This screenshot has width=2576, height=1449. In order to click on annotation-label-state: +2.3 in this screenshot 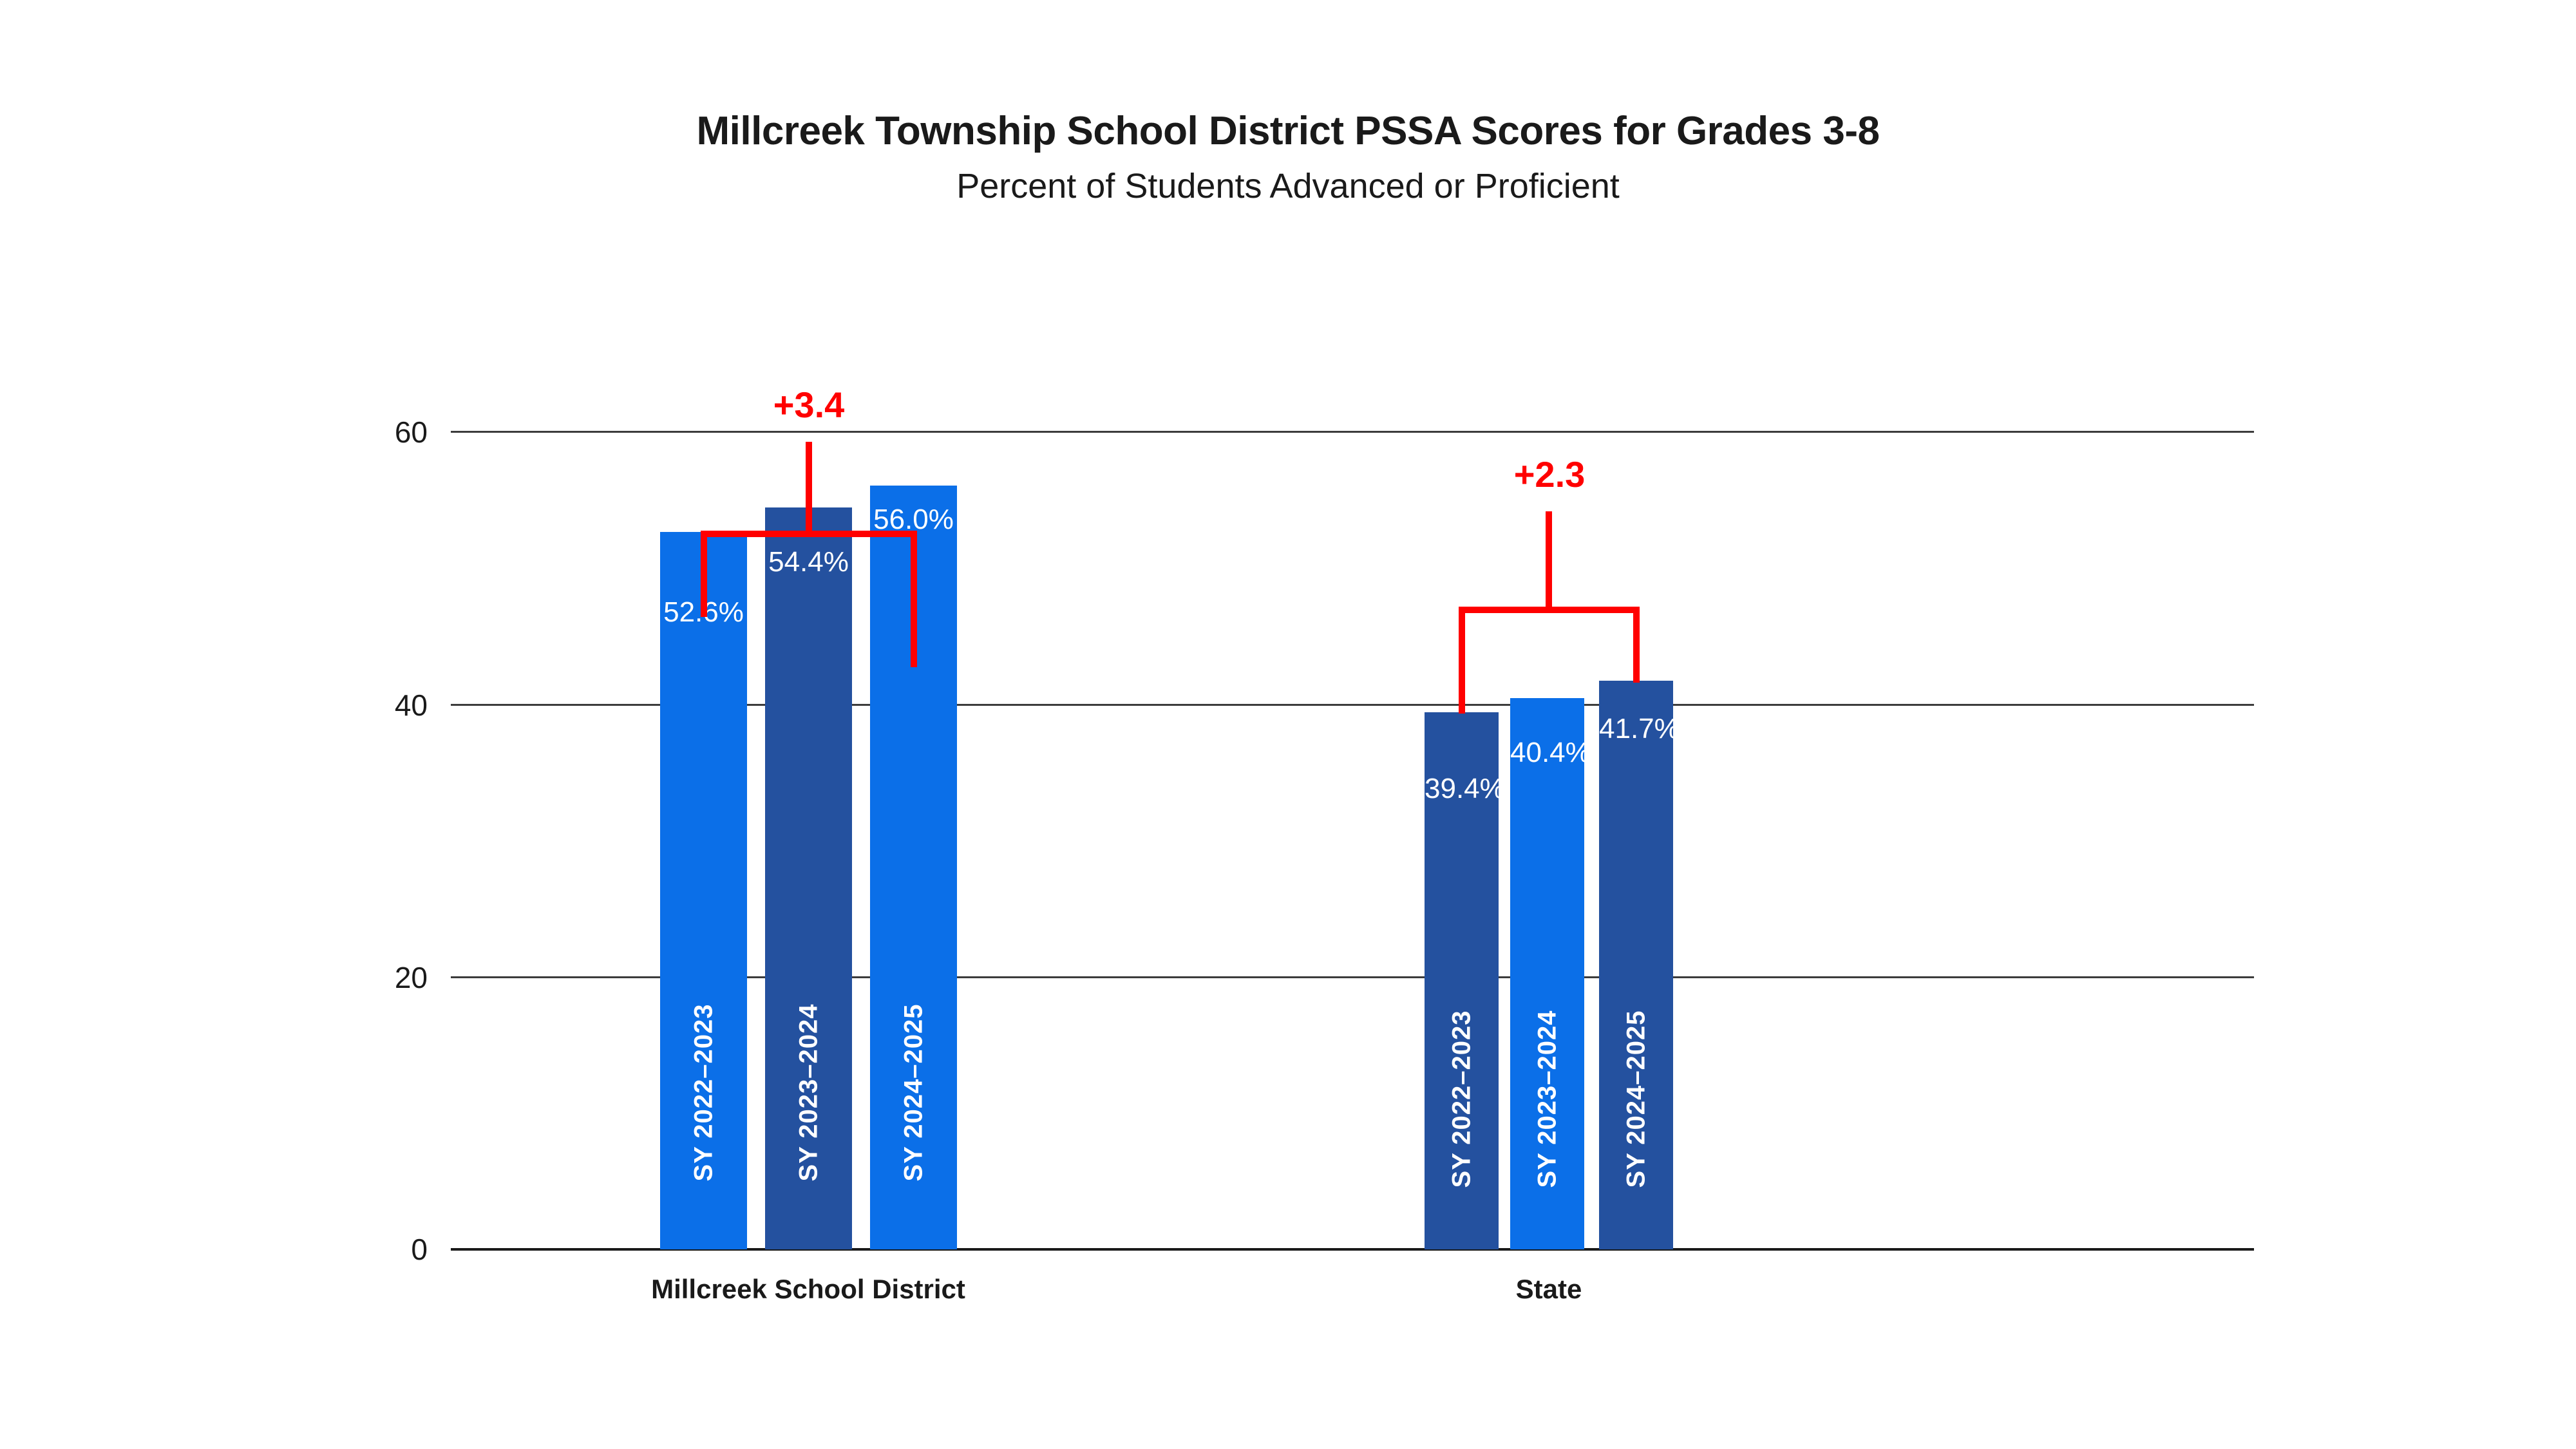, I will do `click(1549, 475)`.